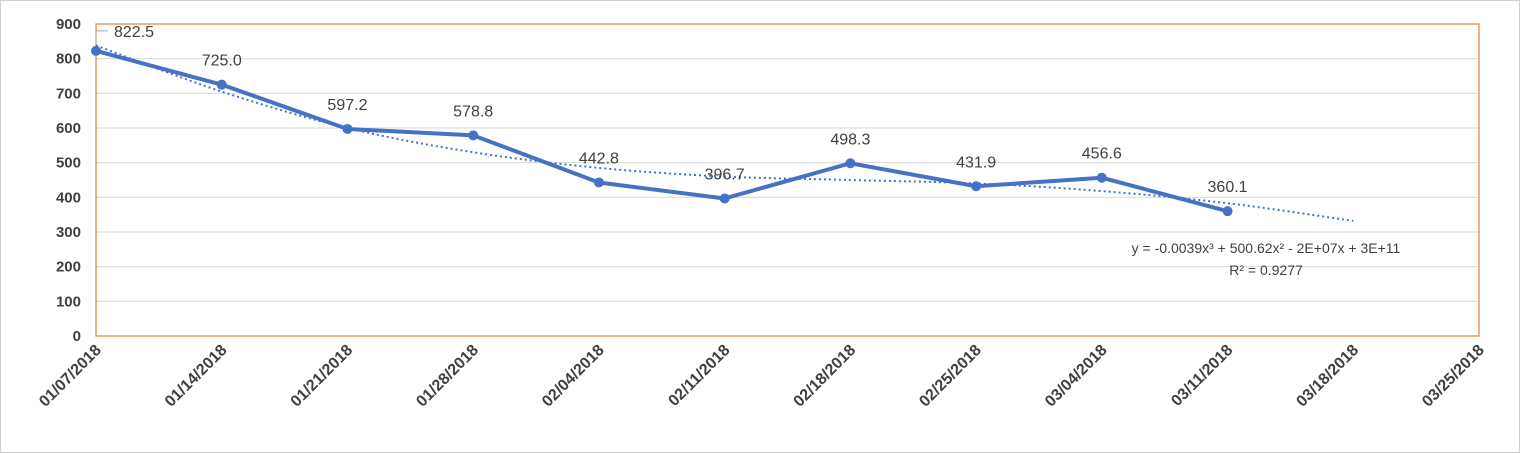  I want to click on x-tick-label: 03/04/2018, so click(1076, 376).